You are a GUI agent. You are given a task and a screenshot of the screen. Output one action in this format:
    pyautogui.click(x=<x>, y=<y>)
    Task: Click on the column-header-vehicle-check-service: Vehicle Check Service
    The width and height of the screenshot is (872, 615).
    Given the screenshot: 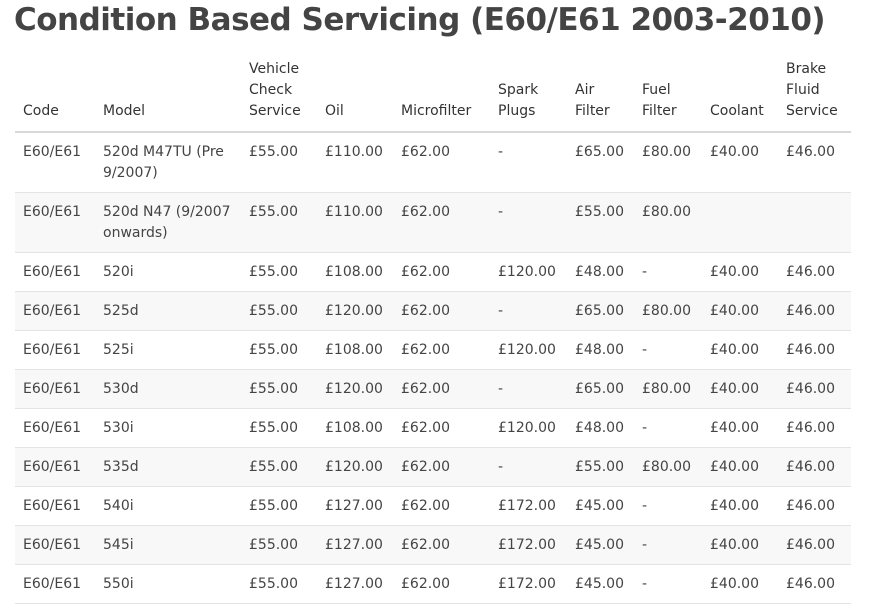 What is the action you would take?
    pyautogui.click(x=279, y=94)
    